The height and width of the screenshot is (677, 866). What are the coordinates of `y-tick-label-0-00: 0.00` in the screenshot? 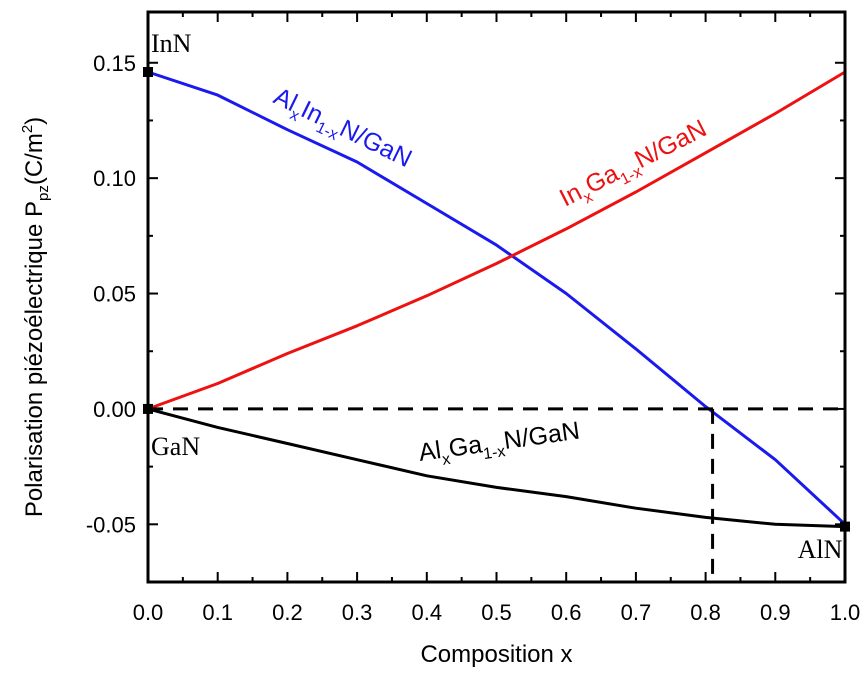 It's located at (114, 409).